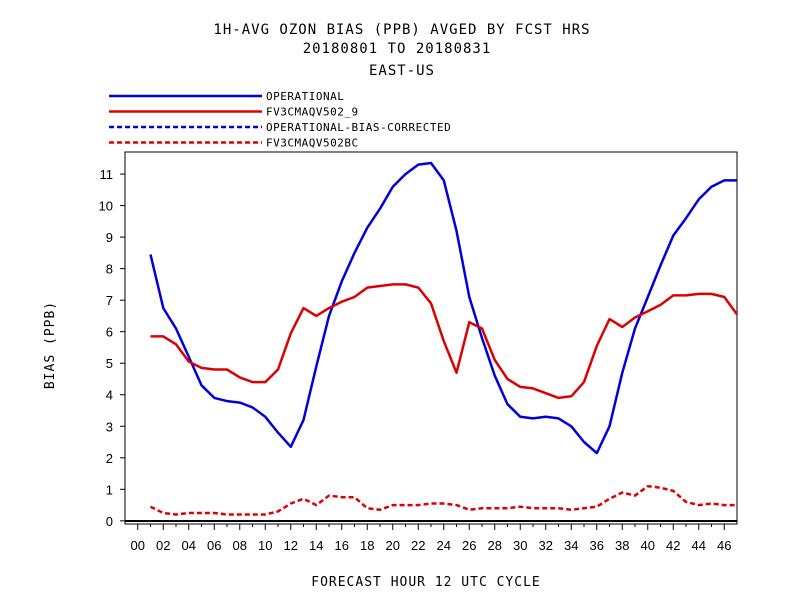  What do you see at coordinates (418, 545) in the screenshot?
I see `x-tick-label-11: 22` at bounding box center [418, 545].